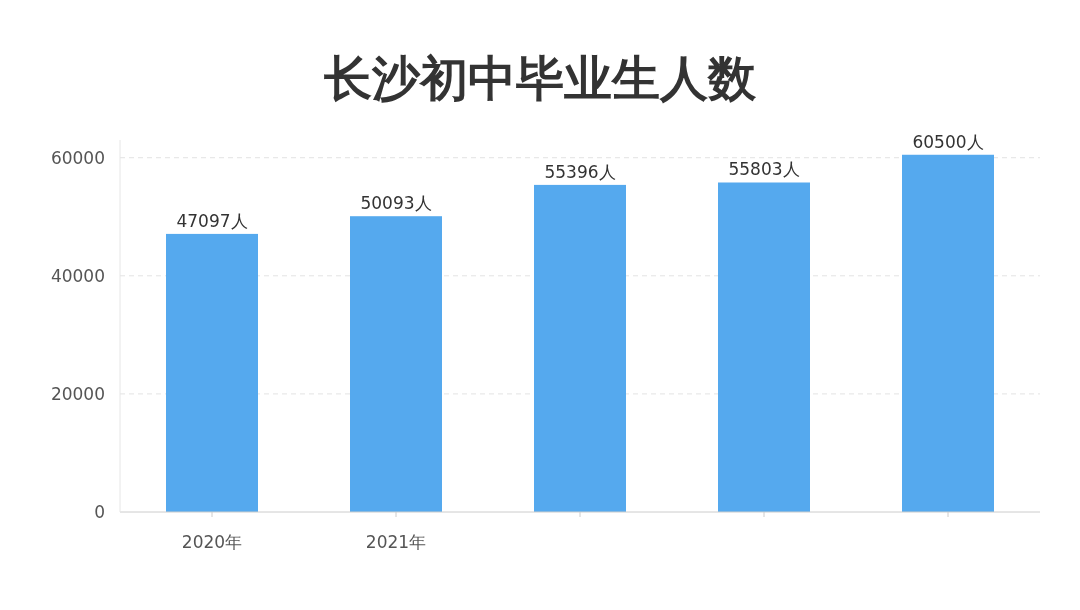 The image size is (1080, 610). What do you see at coordinates (948, 141) in the screenshot?
I see `data-label: 60500人` at bounding box center [948, 141].